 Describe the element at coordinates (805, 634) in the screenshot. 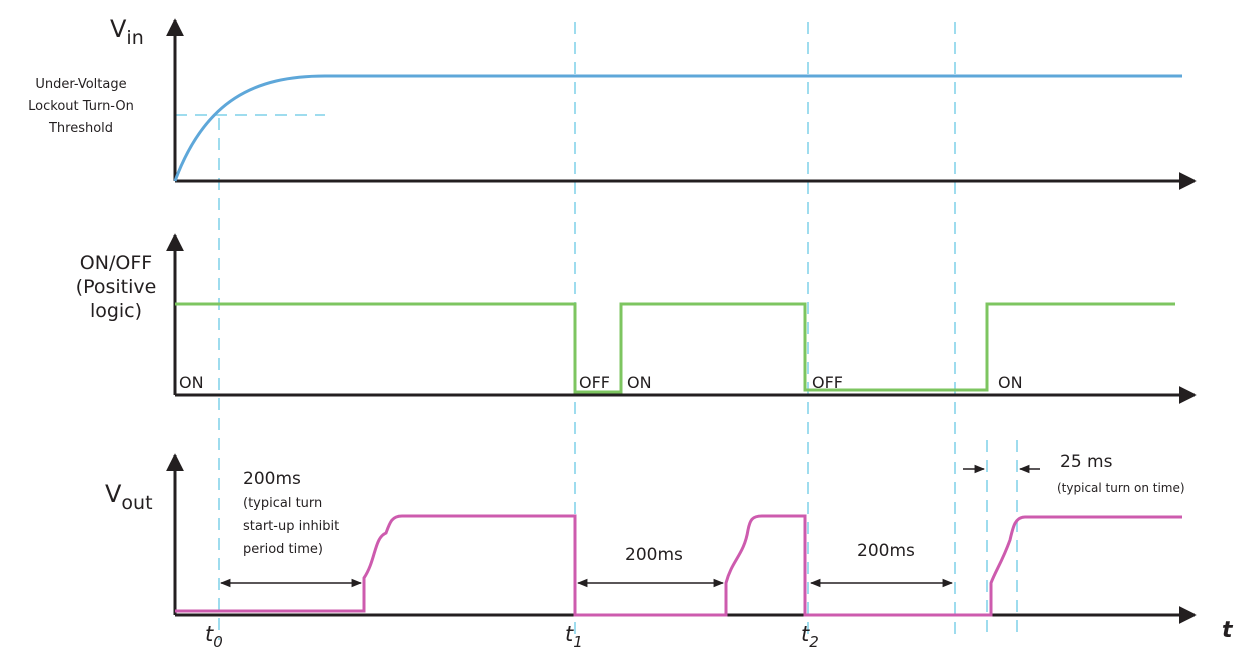

I see `time-marker-t2-main: t` at that location.